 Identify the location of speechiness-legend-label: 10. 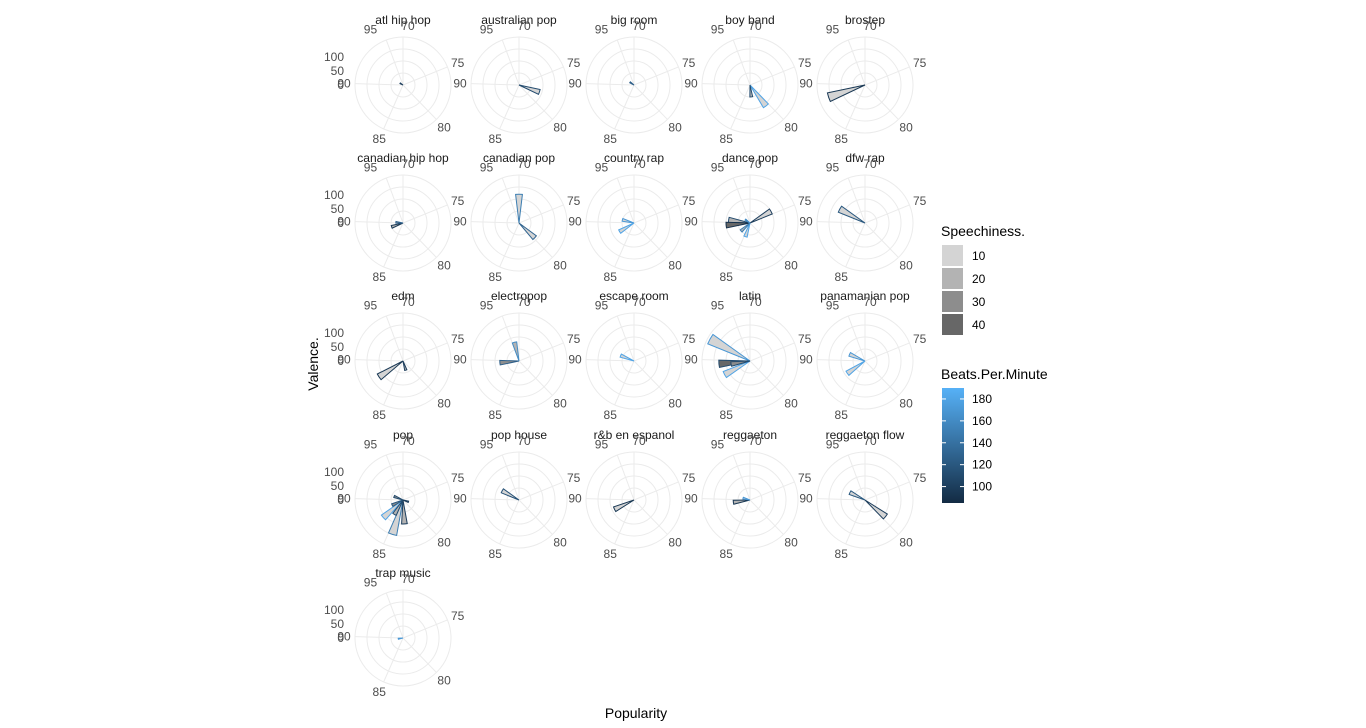
(979, 256).